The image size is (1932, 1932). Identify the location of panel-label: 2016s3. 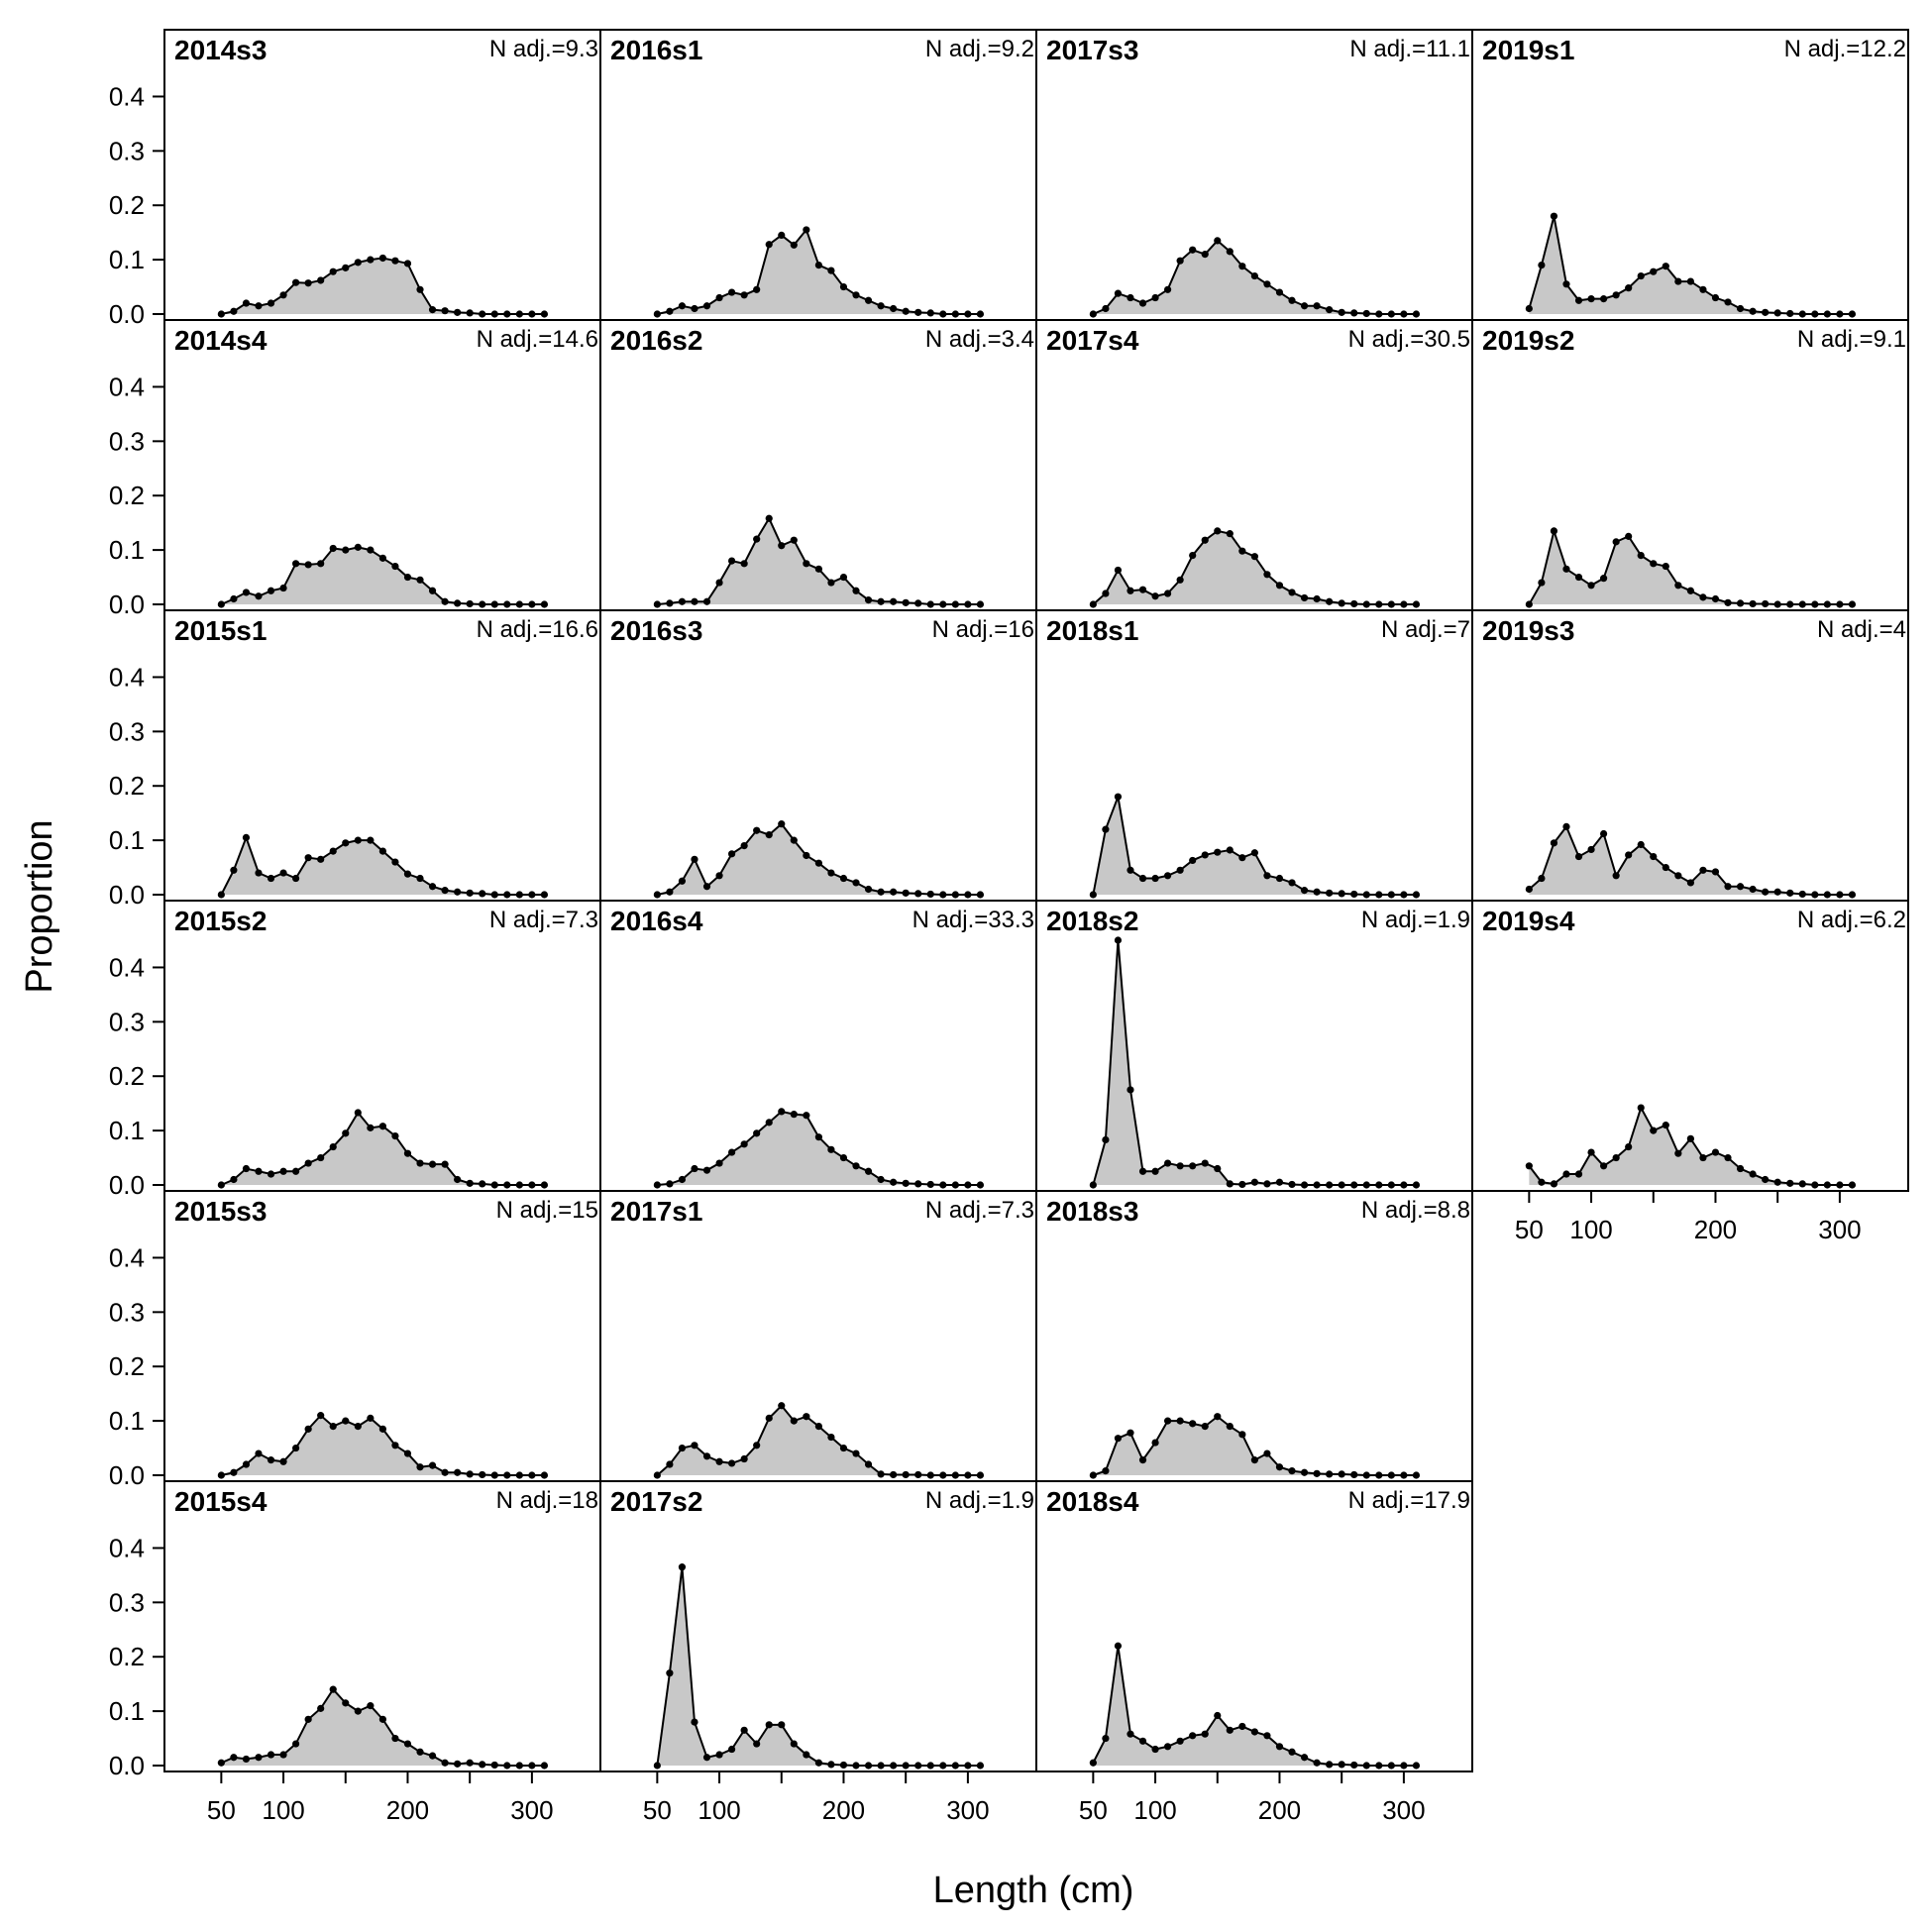
(656, 631).